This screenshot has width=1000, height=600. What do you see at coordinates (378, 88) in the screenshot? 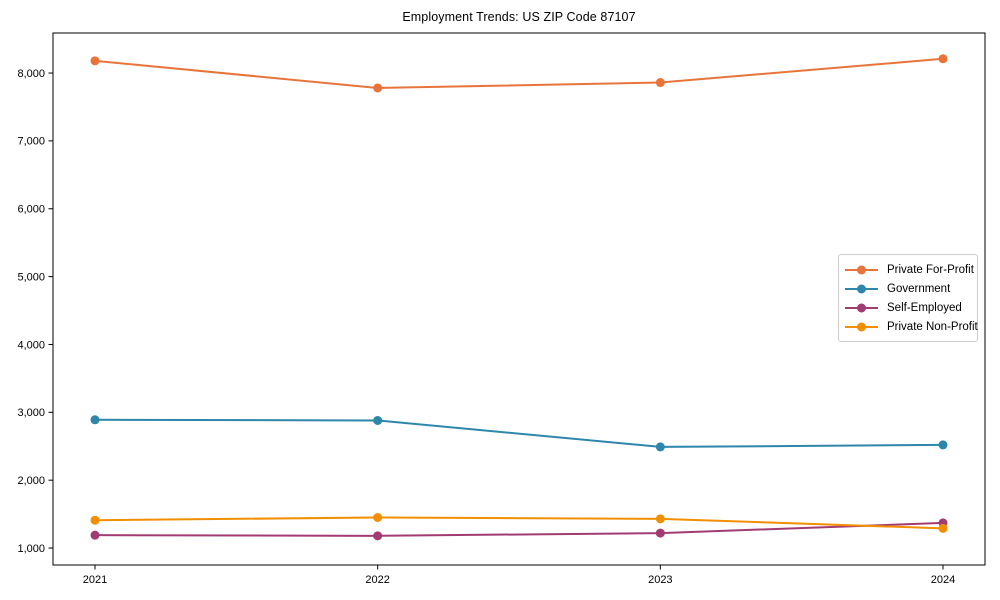
I see `marker-private-for-profit-2022` at bounding box center [378, 88].